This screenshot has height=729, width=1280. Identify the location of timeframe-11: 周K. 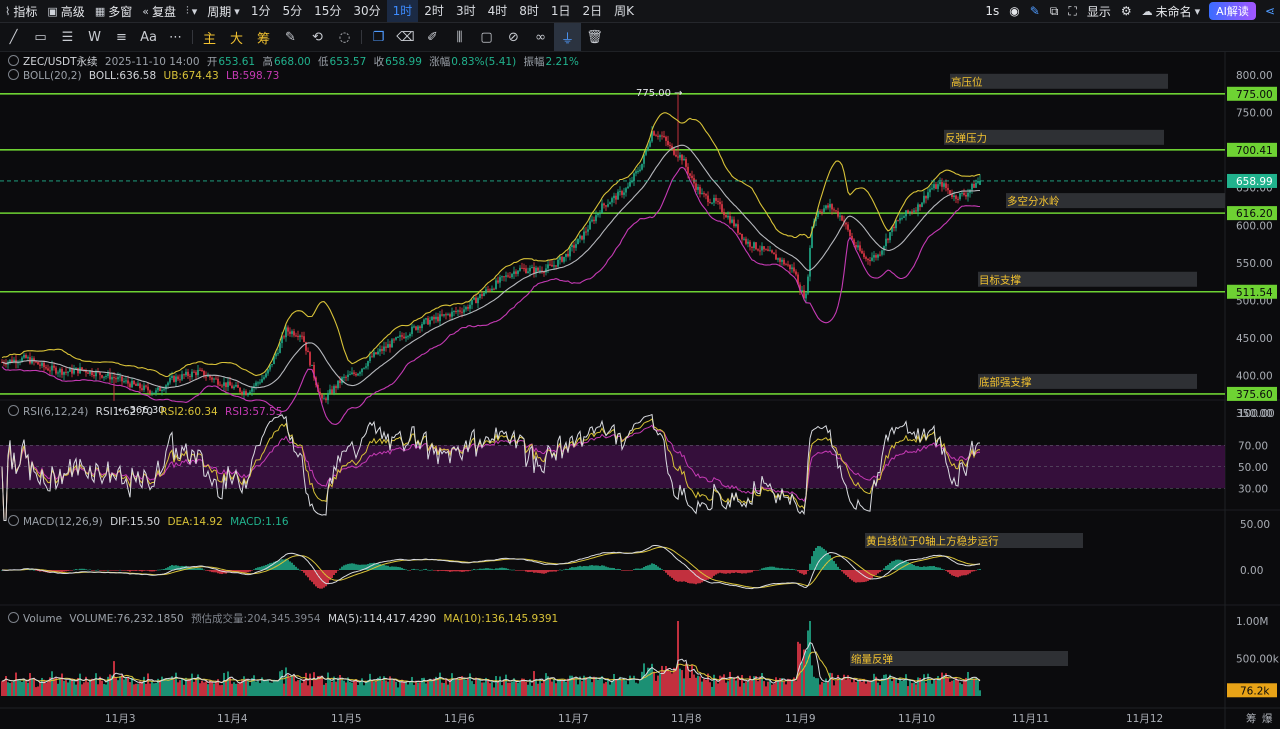
(624, 11).